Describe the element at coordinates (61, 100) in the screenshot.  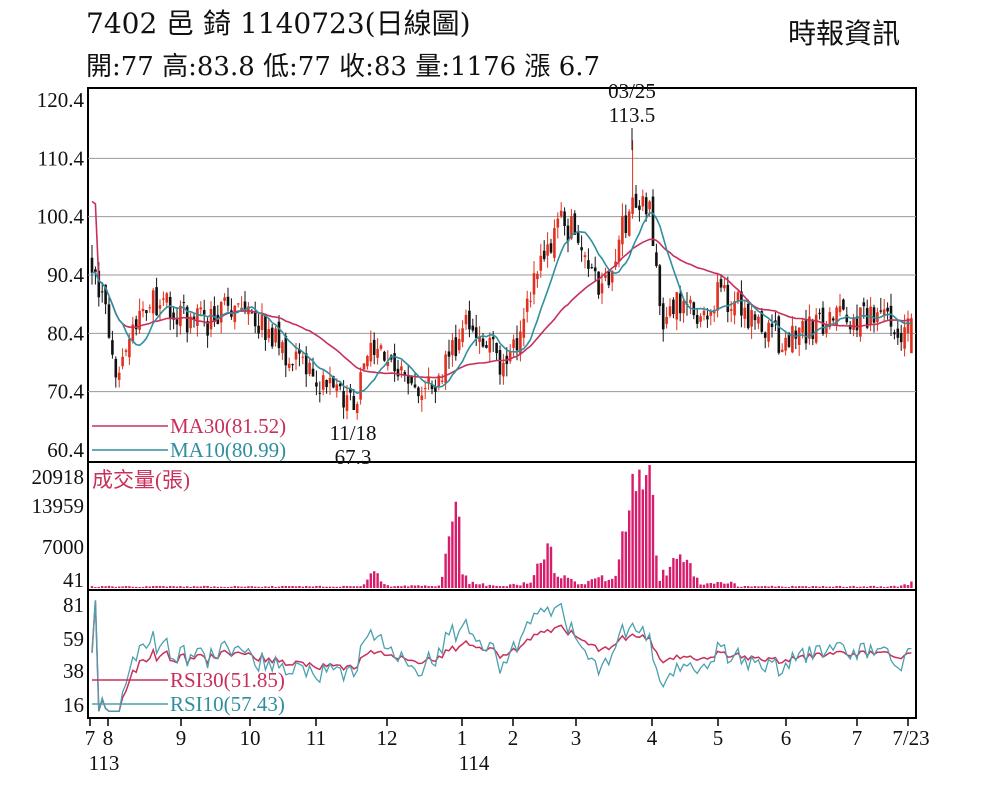
I see `price-y-tick: 120.4` at that location.